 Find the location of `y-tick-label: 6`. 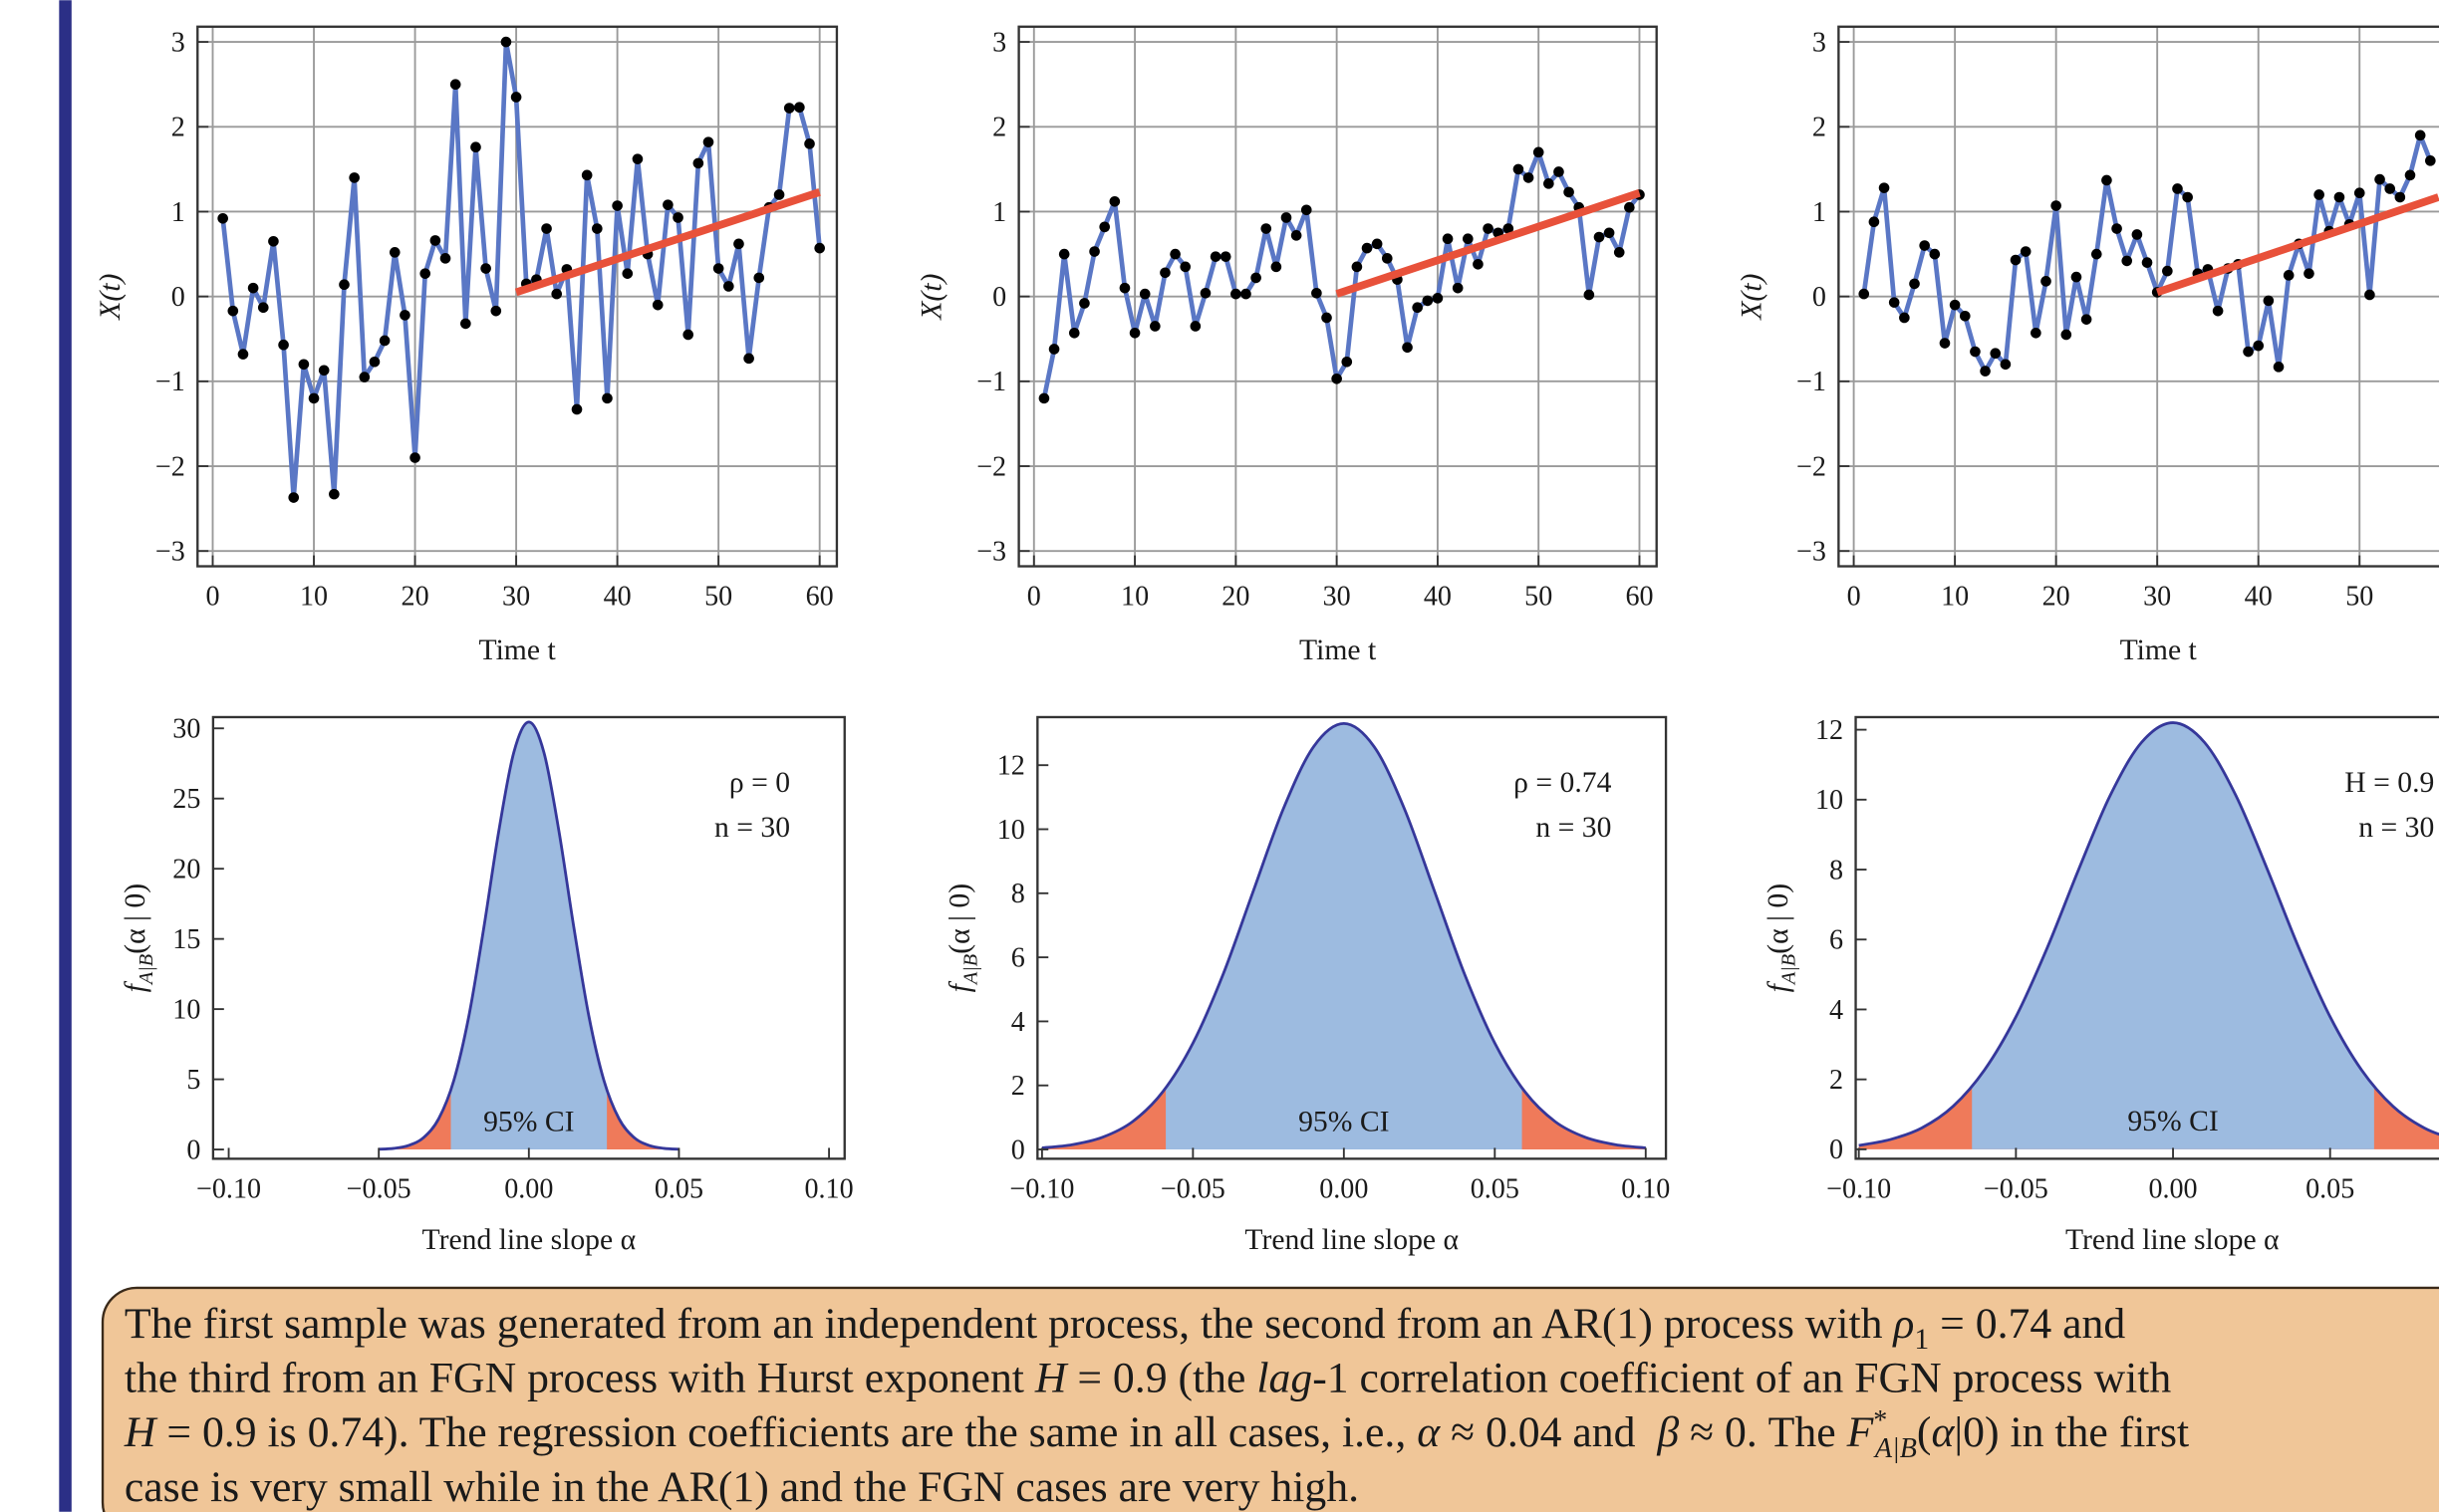

y-tick-label: 6 is located at coordinates (1836, 940).